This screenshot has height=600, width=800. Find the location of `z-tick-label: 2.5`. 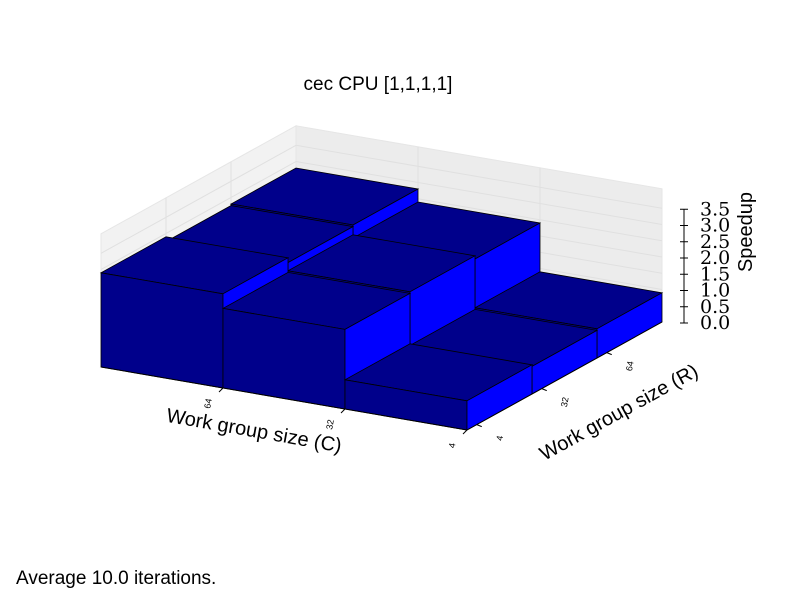

z-tick-label: 2.5 is located at coordinates (715, 242).